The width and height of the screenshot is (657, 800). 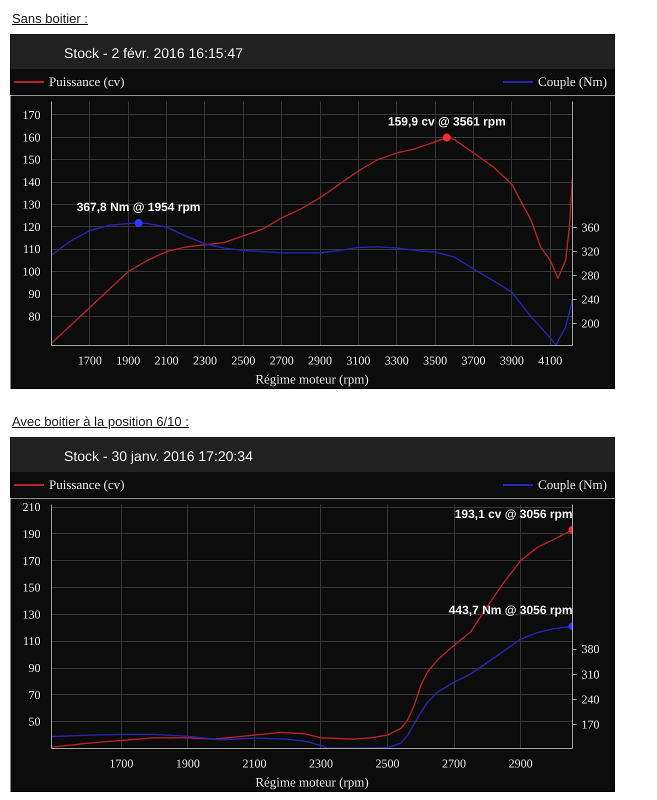 I want to click on y-tick-label: 70, so click(x=34, y=695).